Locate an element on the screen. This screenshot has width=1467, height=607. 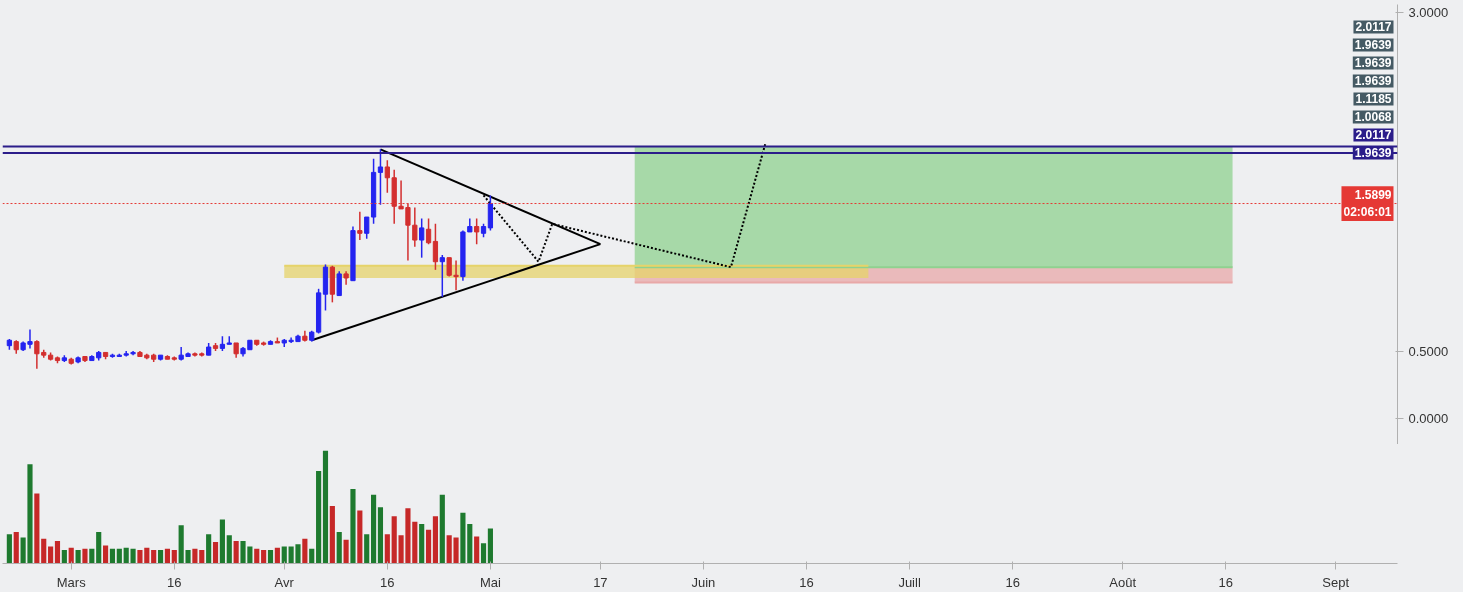
x-tick-label: Avr is located at coordinates (284, 582).